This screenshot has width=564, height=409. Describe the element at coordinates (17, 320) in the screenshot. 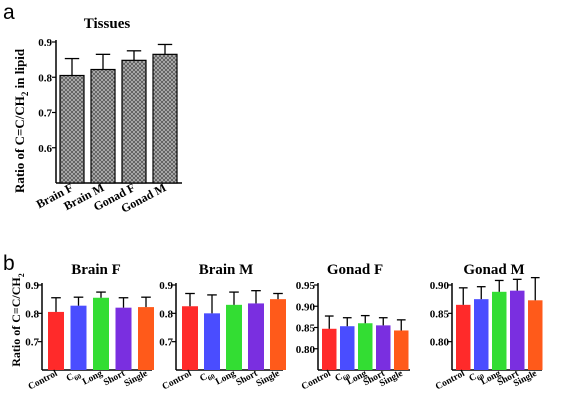

I see `y-axis-label-b: Ratio of C=C/CH2` at that location.